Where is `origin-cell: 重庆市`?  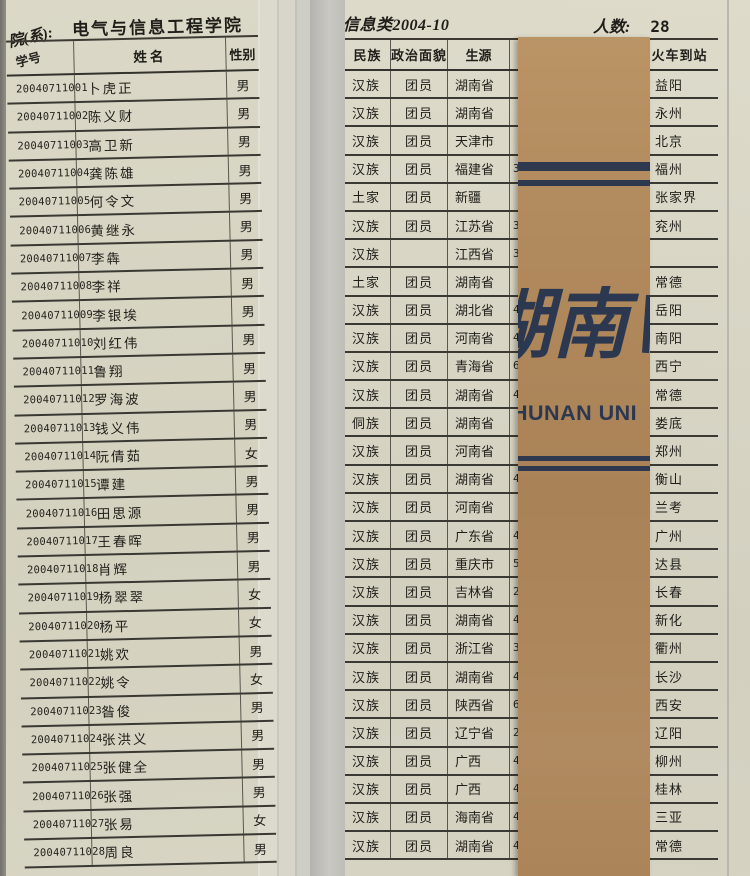 origin-cell: 重庆市 is located at coordinates (479, 563).